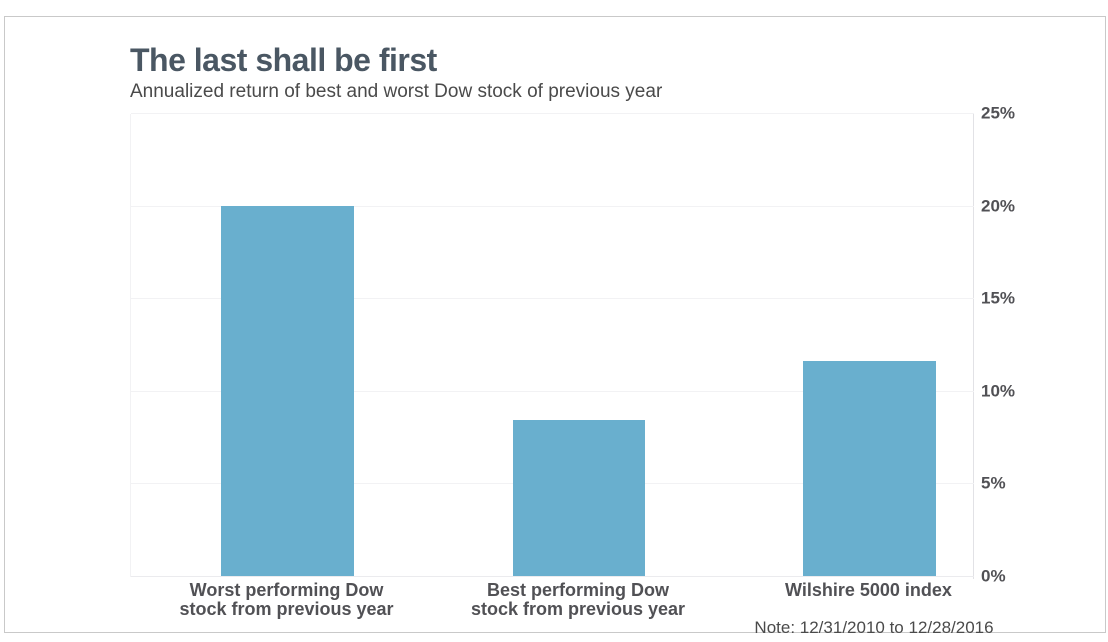 The image size is (1108, 642). What do you see at coordinates (993, 483) in the screenshot?
I see `y-tick-label: 5%` at bounding box center [993, 483].